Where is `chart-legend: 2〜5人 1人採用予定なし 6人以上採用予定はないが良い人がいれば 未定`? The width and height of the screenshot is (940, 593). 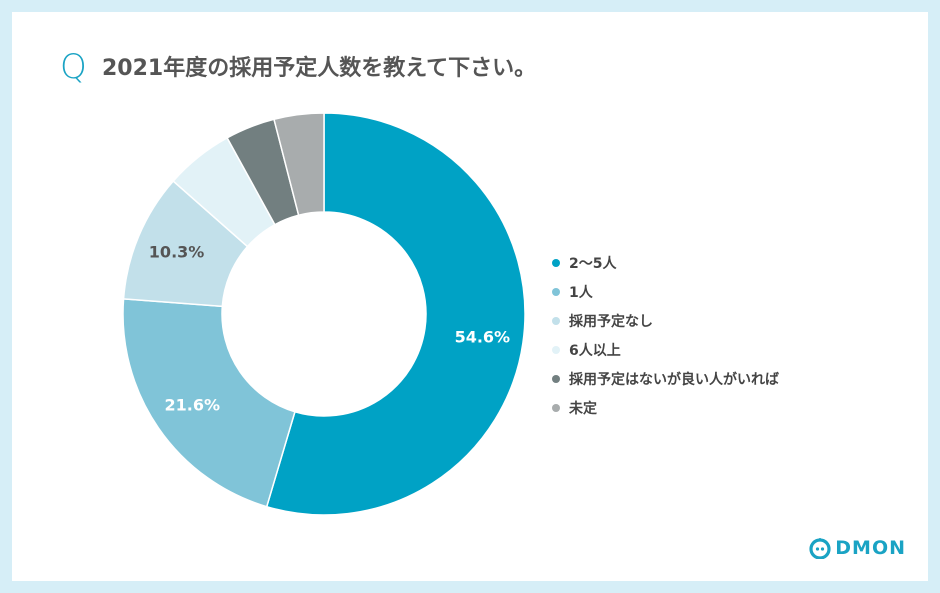 chart-legend: 2〜5人 1人採用予定なし 6人以上採用予定はないが良い人がいれば 未定 is located at coordinates (665, 335).